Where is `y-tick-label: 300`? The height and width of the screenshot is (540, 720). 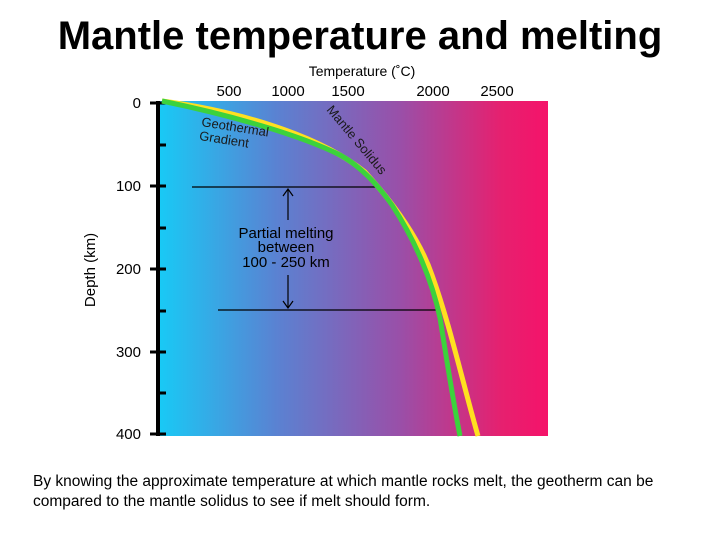 y-tick-label: 300 is located at coordinates (128, 352).